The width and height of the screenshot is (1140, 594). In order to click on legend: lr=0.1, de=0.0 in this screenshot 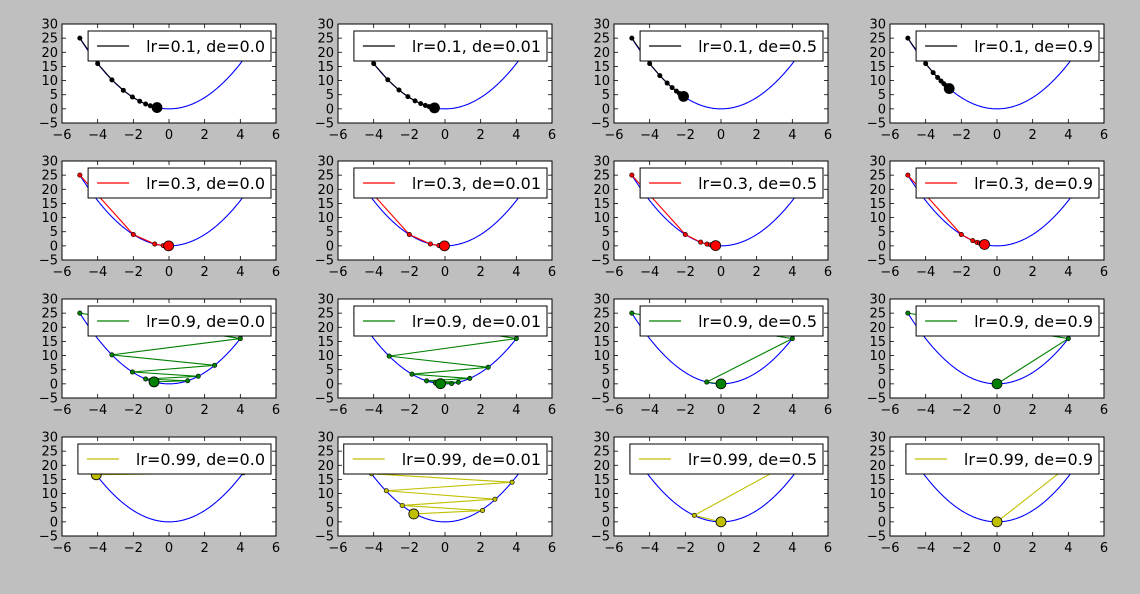, I will do `click(179, 46)`.